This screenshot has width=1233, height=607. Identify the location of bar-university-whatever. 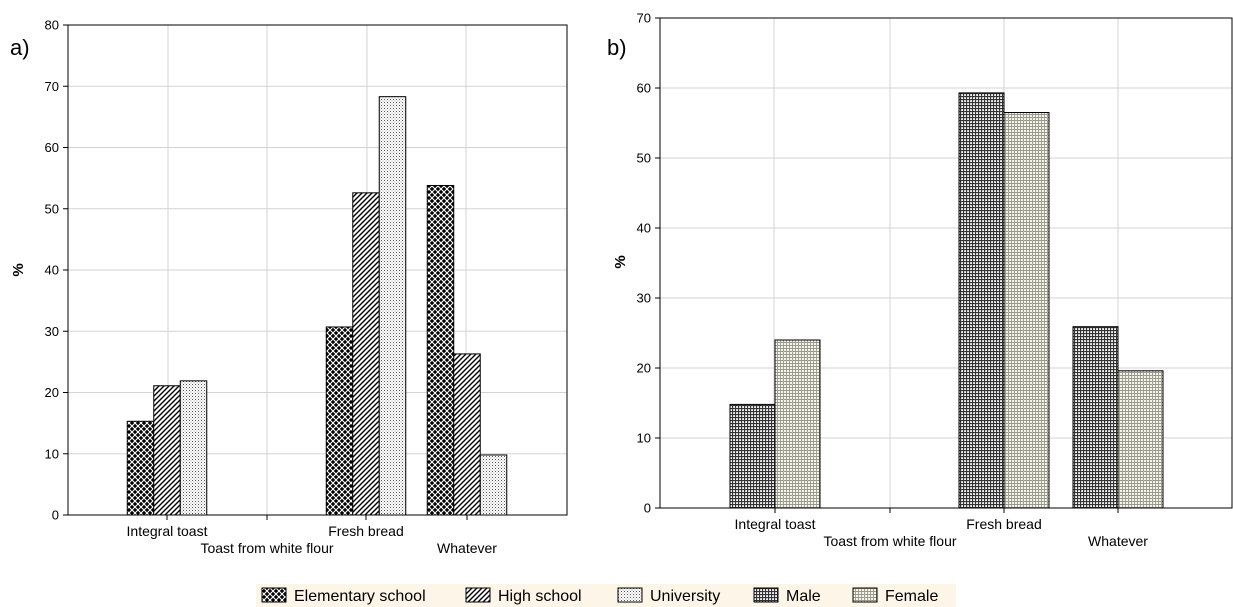
(493, 485).